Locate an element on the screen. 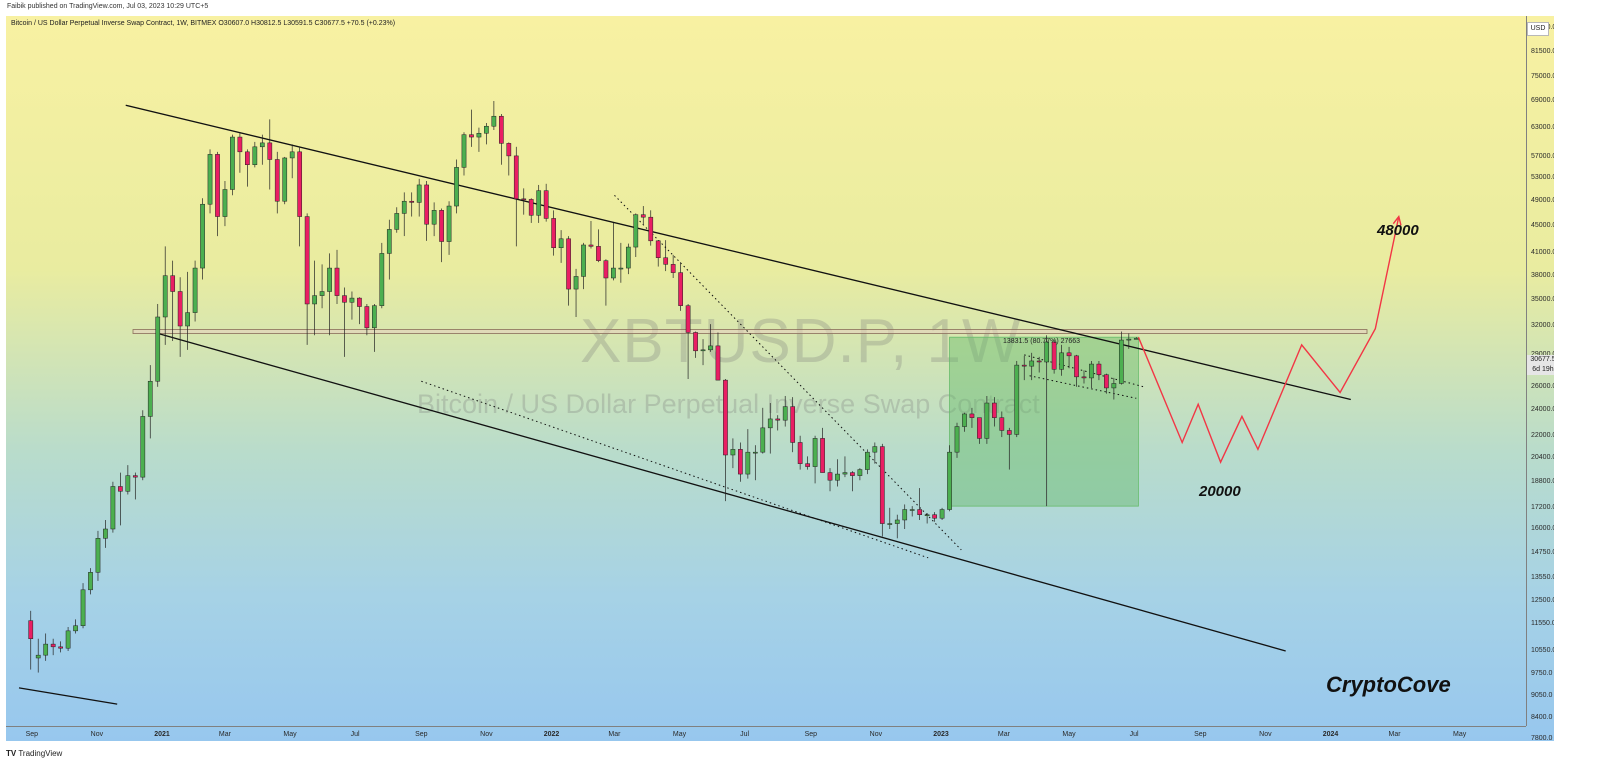 The image size is (1600, 781). price-tick: 11550.0 is located at coordinates (1542, 624).